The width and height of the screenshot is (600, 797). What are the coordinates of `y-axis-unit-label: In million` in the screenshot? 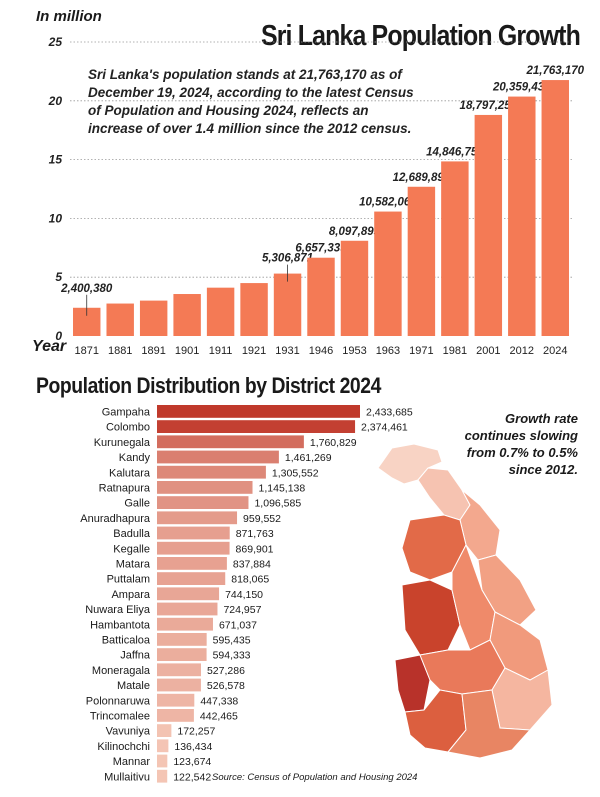 It's located at (69, 16).